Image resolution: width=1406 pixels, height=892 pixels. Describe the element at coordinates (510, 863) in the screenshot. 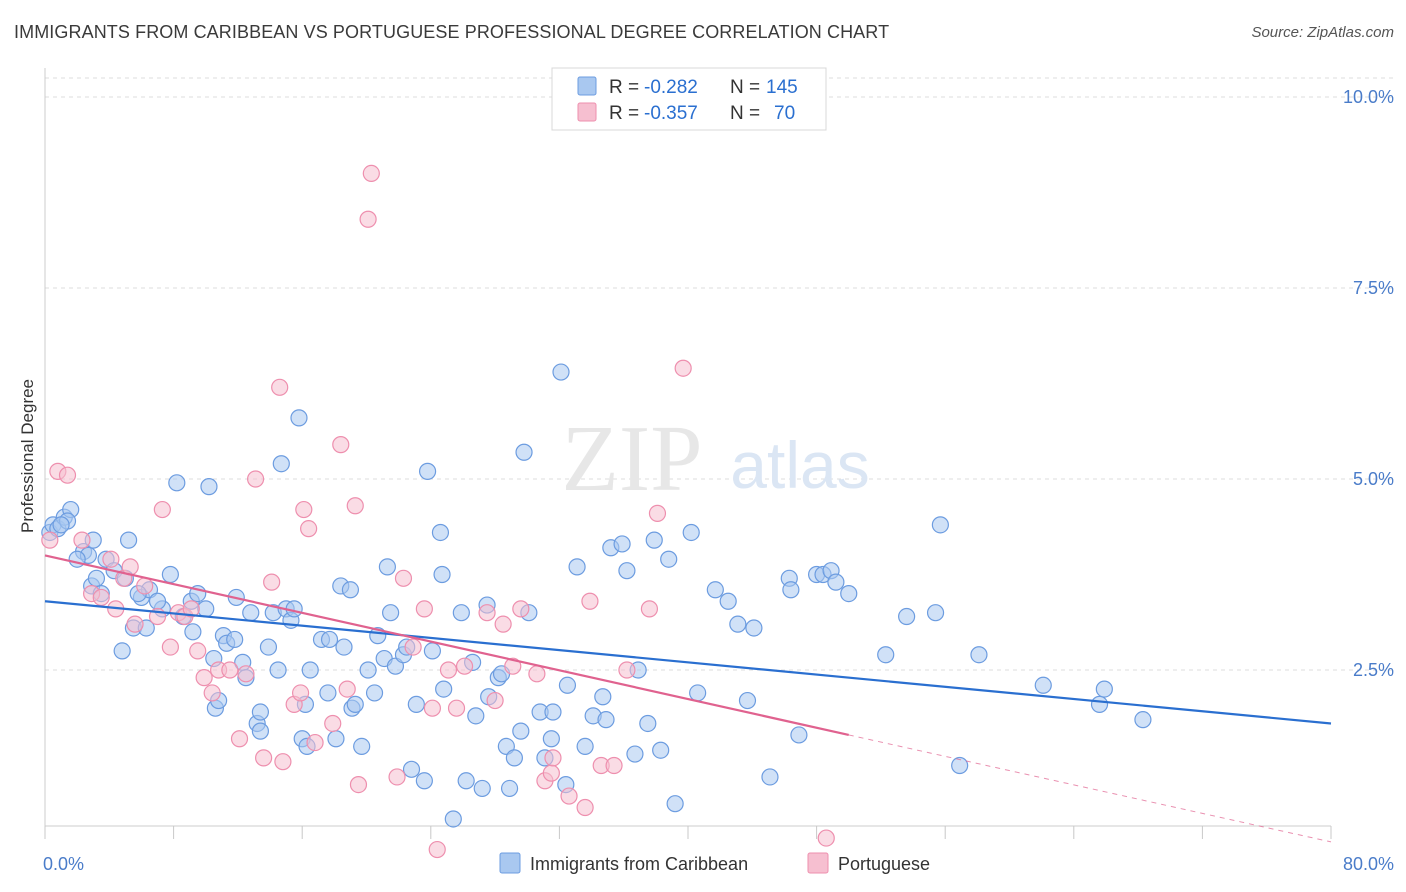

I see `legend-bottom-swatch-caribbean` at that location.